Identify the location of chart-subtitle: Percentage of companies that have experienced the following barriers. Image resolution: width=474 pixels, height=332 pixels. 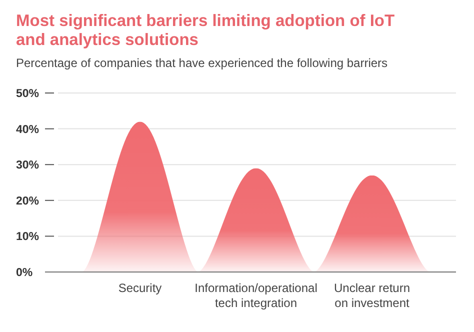
(202, 63).